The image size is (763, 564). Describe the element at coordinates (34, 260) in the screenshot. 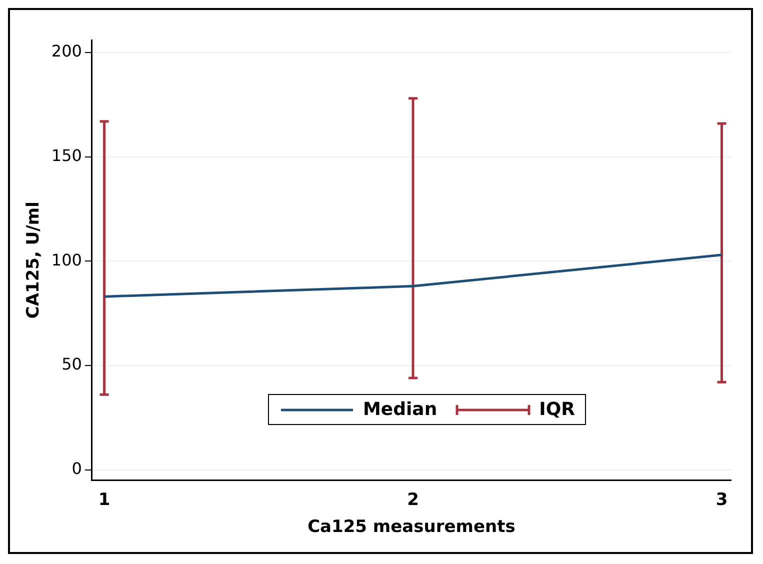

I see `y-axis-title: CA125, U/ml` at that location.